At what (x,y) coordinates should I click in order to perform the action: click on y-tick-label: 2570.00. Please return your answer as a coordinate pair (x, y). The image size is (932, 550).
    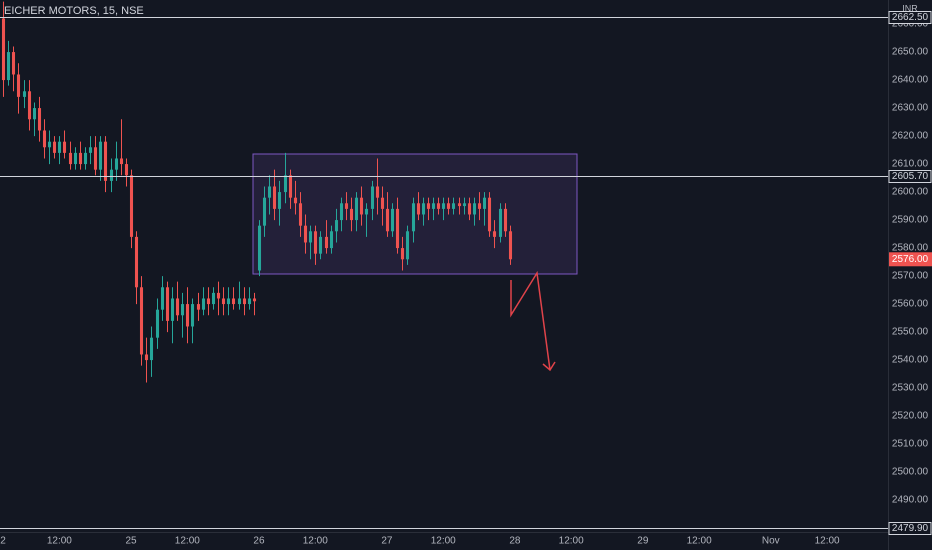
    Looking at the image, I should click on (910, 276).